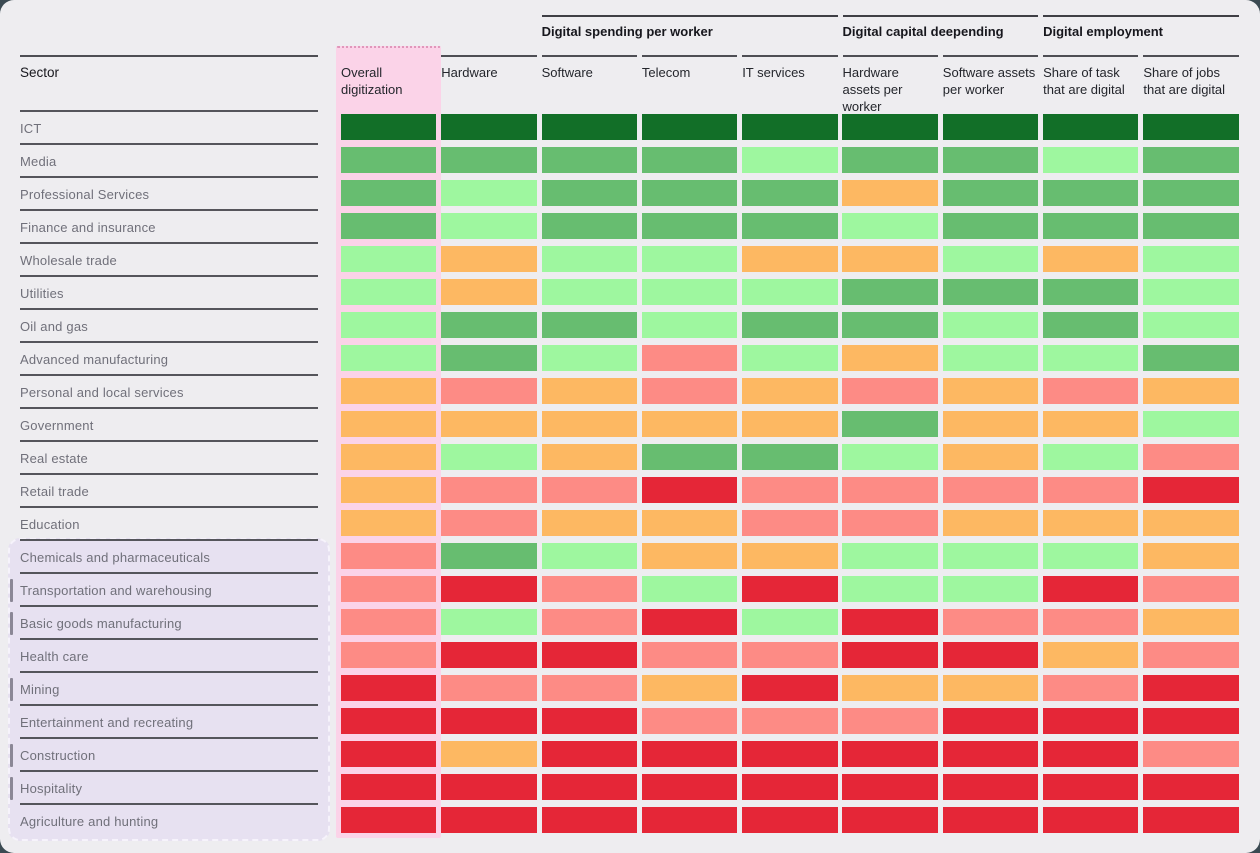 The image size is (1260, 853). I want to click on sector-row: Hospitality, so click(169, 783).